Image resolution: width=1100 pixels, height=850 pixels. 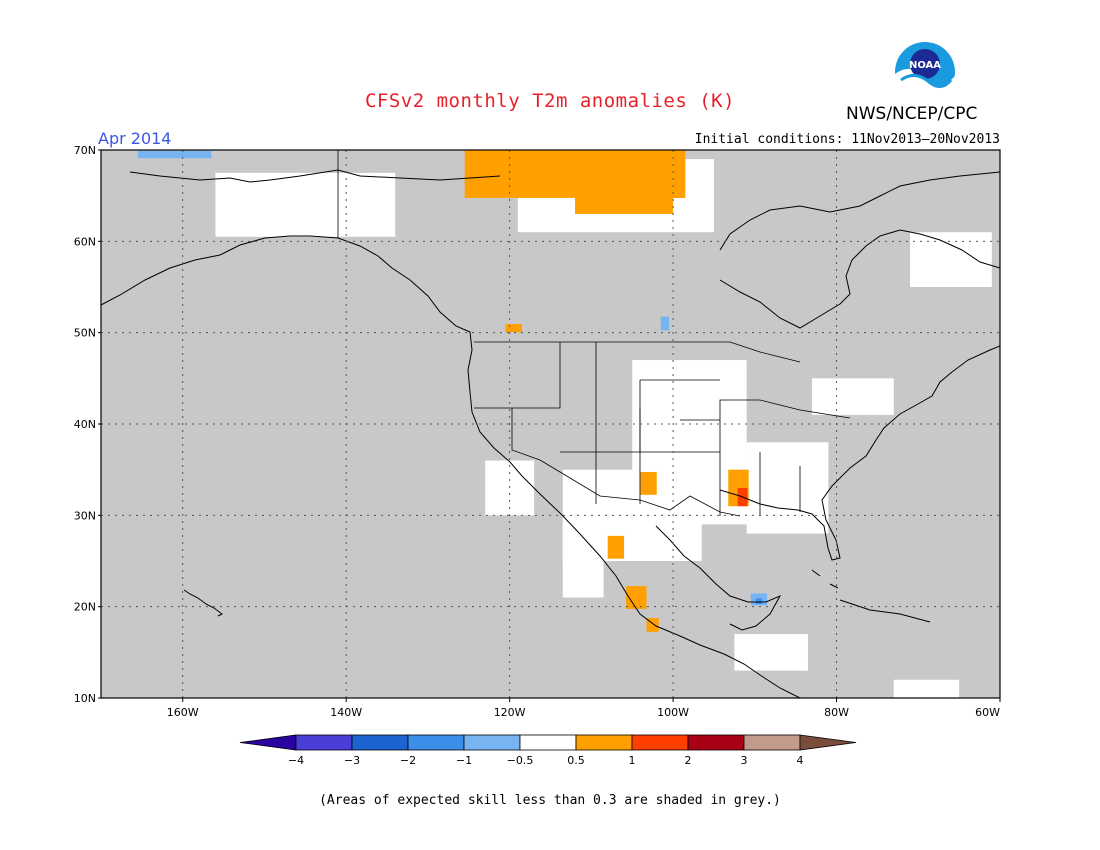 I want to click on legend-arrow-right, so click(x=828, y=742).